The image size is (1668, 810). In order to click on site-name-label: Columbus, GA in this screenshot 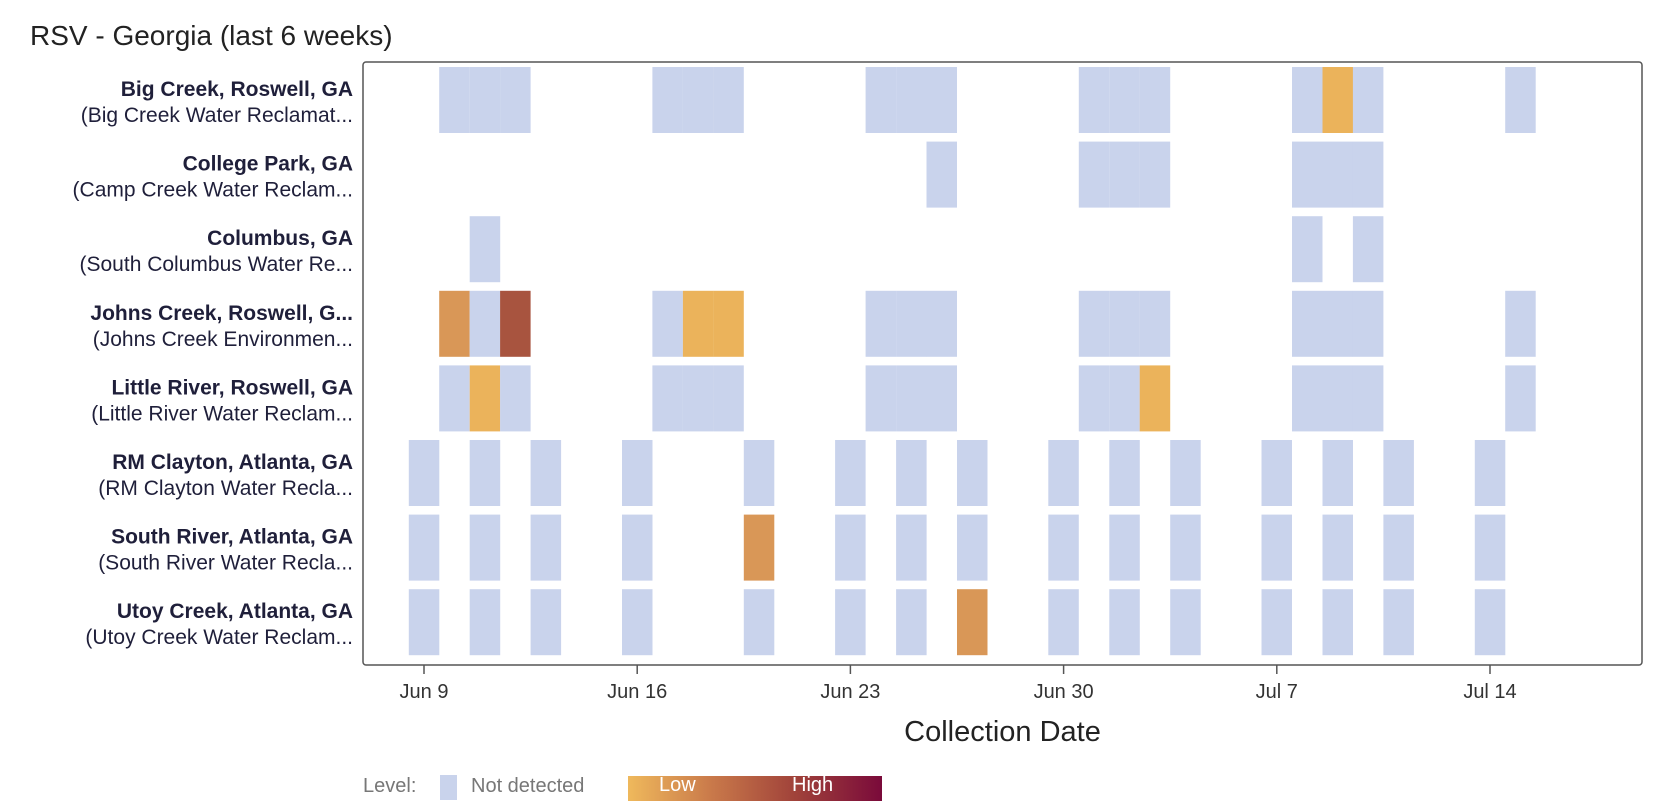, I will do `click(280, 238)`.